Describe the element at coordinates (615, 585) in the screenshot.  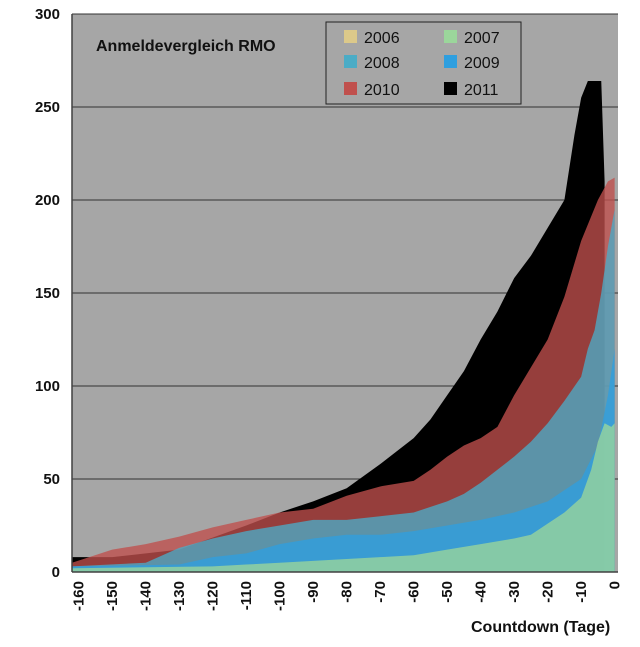
I see `x-tick-label: 0` at that location.